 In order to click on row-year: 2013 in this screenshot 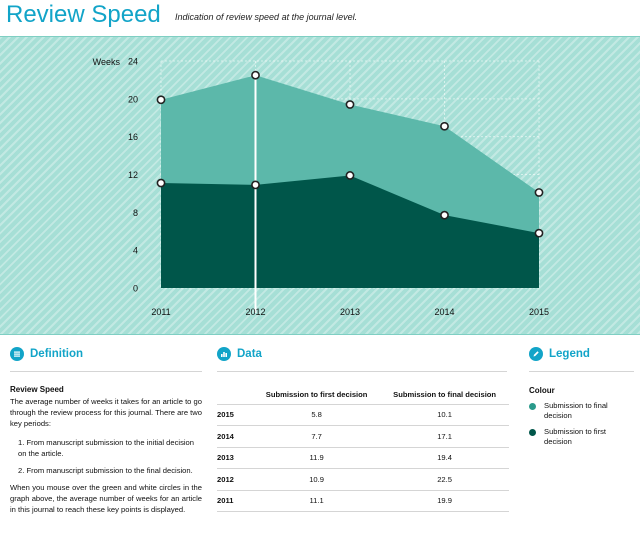, I will do `click(235, 458)`.